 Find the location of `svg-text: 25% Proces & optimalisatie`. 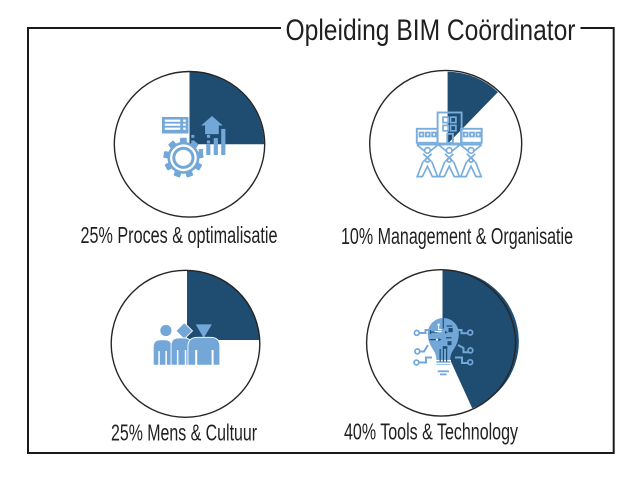

svg-text: 25% Proces & optimalisatie is located at coordinates (179, 235).